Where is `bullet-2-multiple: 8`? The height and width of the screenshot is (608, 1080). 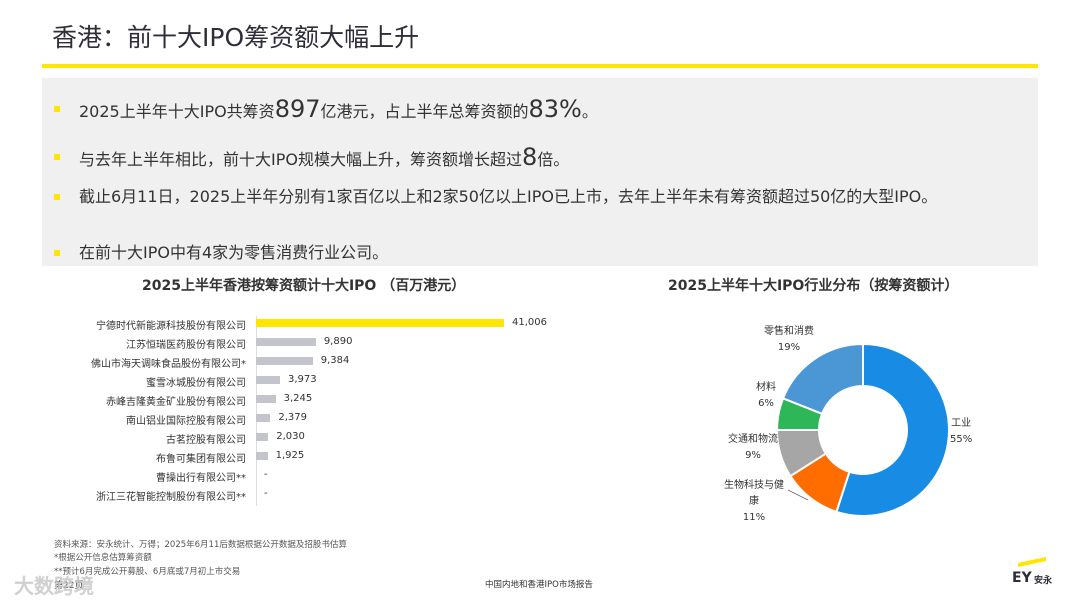 bullet-2-multiple: 8 is located at coordinates (529, 157).